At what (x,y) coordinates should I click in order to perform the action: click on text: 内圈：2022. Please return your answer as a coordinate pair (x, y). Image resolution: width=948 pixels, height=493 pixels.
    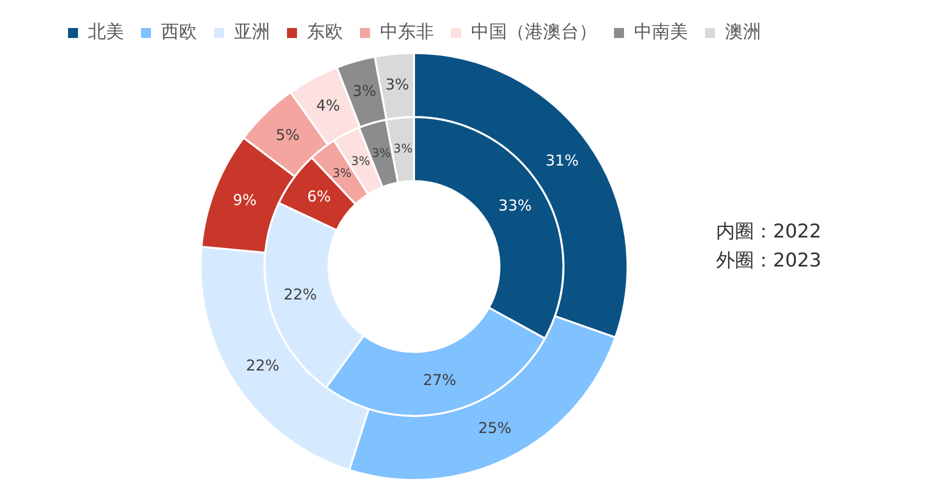
    Looking at the image, I should click on (769, 231).